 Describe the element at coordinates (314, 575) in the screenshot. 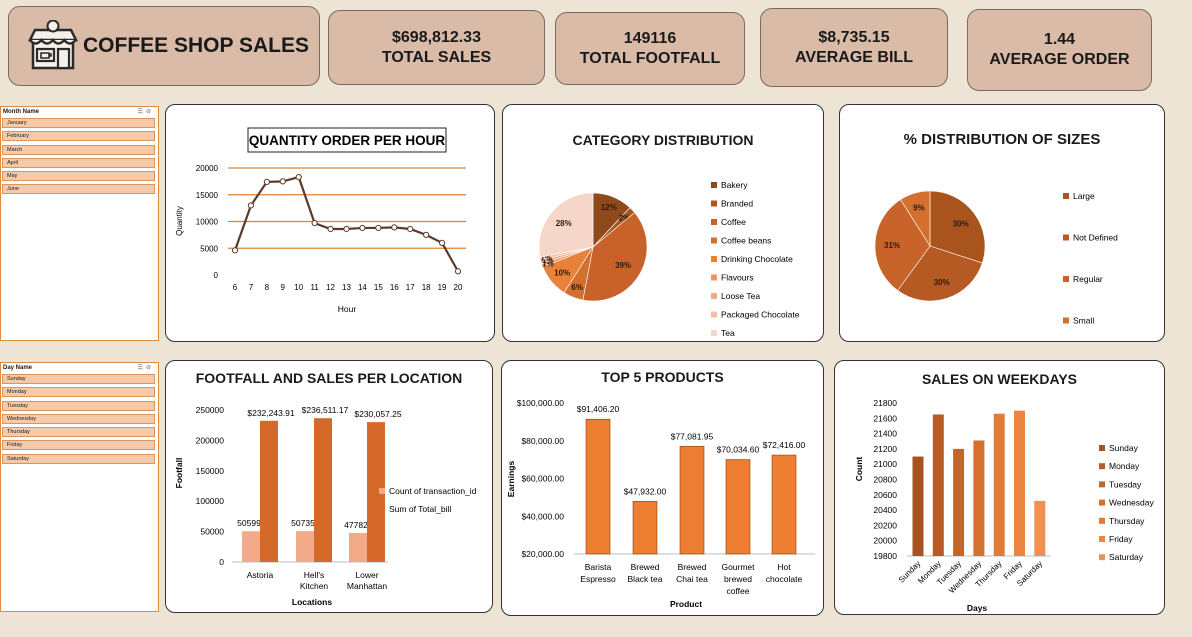

I see `x-tick-label: Hell's` at that location.